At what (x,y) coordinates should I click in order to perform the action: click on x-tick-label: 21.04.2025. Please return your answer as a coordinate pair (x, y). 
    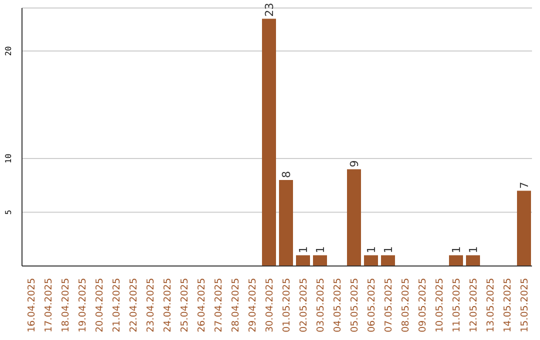
    Looking at the image, I should click on (117, 305).